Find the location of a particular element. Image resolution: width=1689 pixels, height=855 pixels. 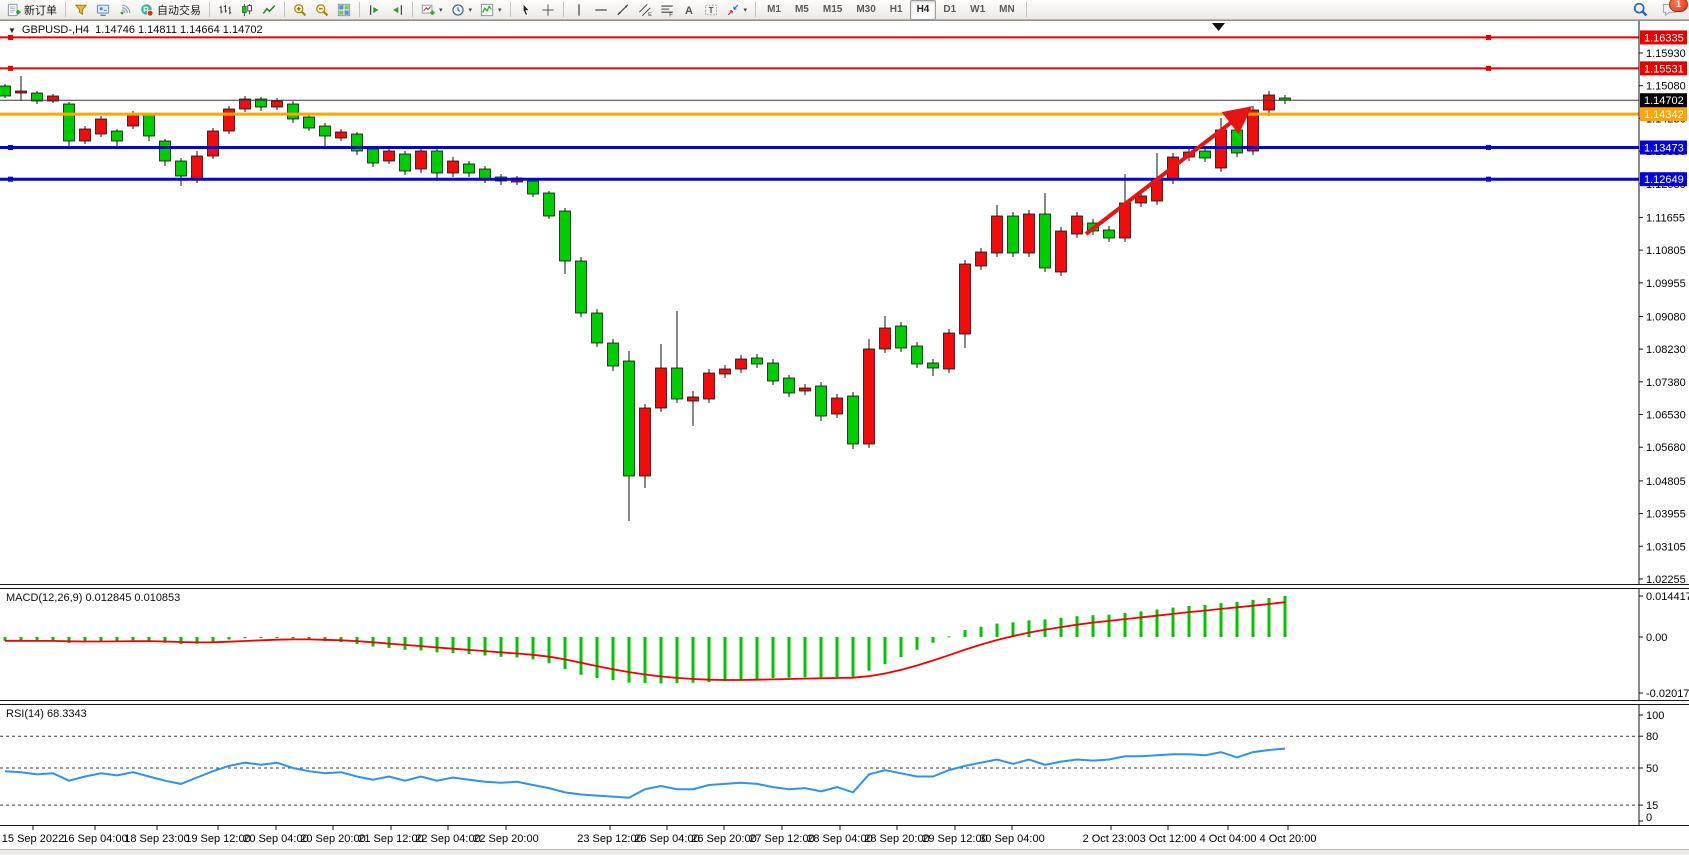

auto-trading-button: 自动交易 is located at coordinates (170, 10).